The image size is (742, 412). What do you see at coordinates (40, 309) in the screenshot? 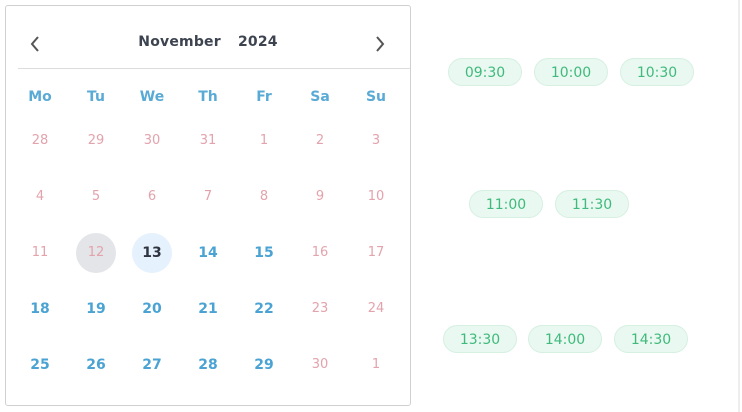
I see `day-cell: 18` at bounding box center [40, 309].